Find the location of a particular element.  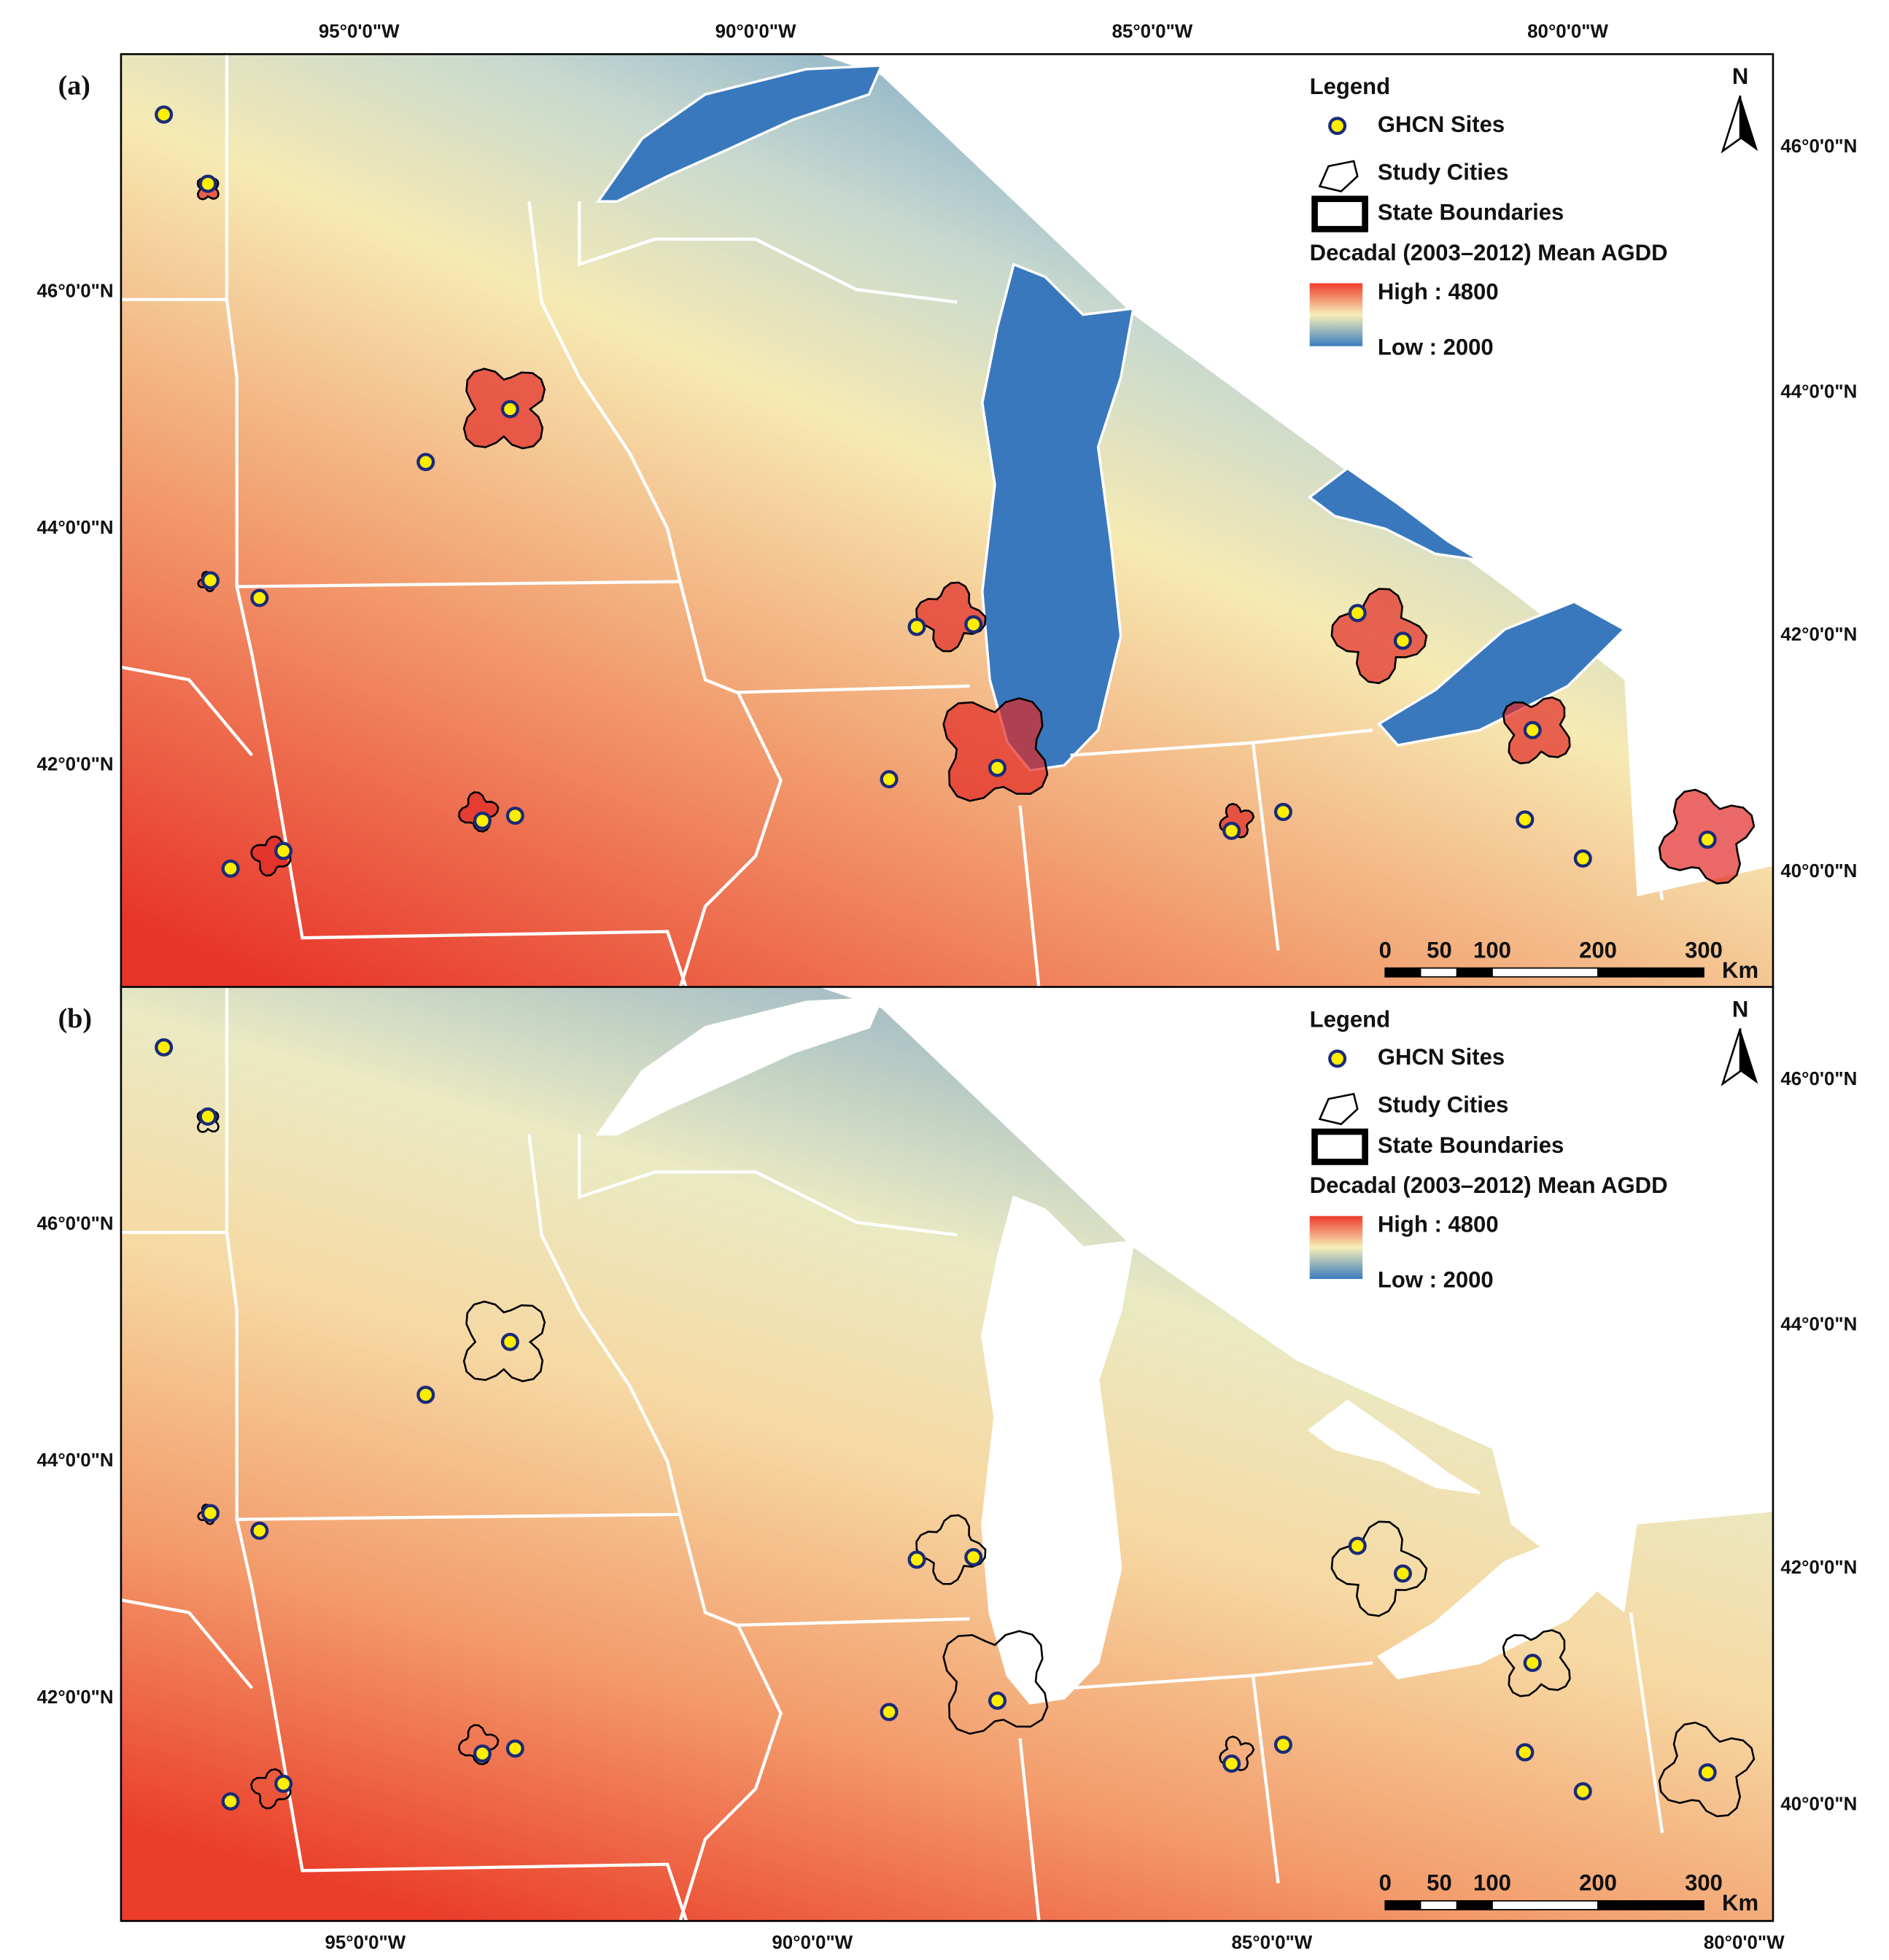

lon-label: 90°0'0"W is located at coordinates (755, 32).